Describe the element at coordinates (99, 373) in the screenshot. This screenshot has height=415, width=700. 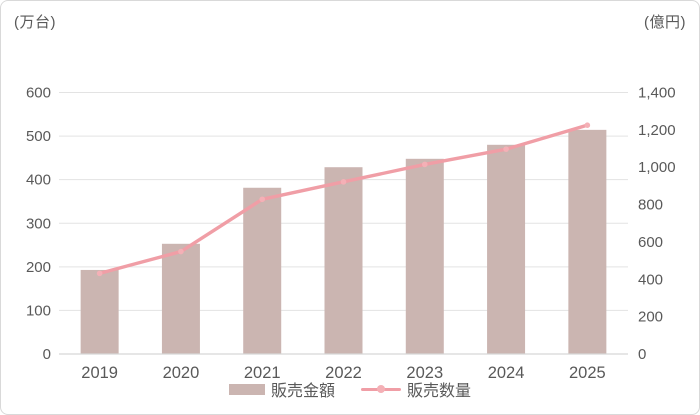
I see `x-axis-label: 2019` at that location.